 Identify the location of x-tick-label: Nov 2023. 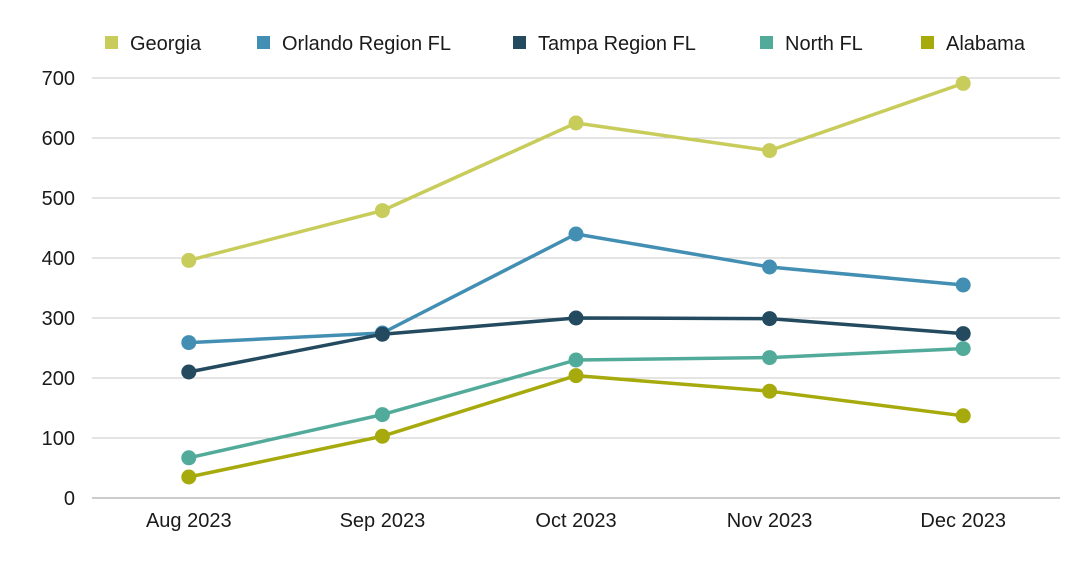
(770, 521).